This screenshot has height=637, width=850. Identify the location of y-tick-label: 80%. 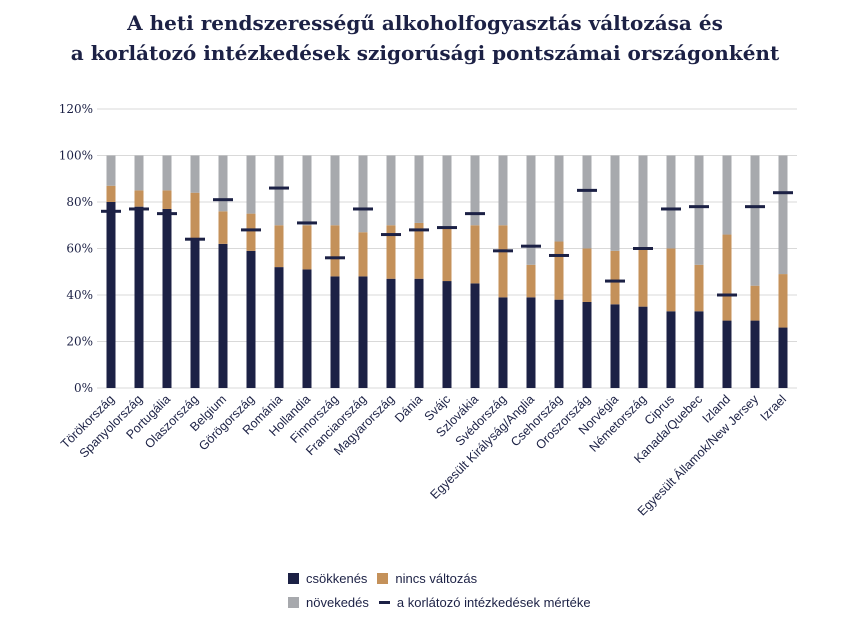
(79, 202).